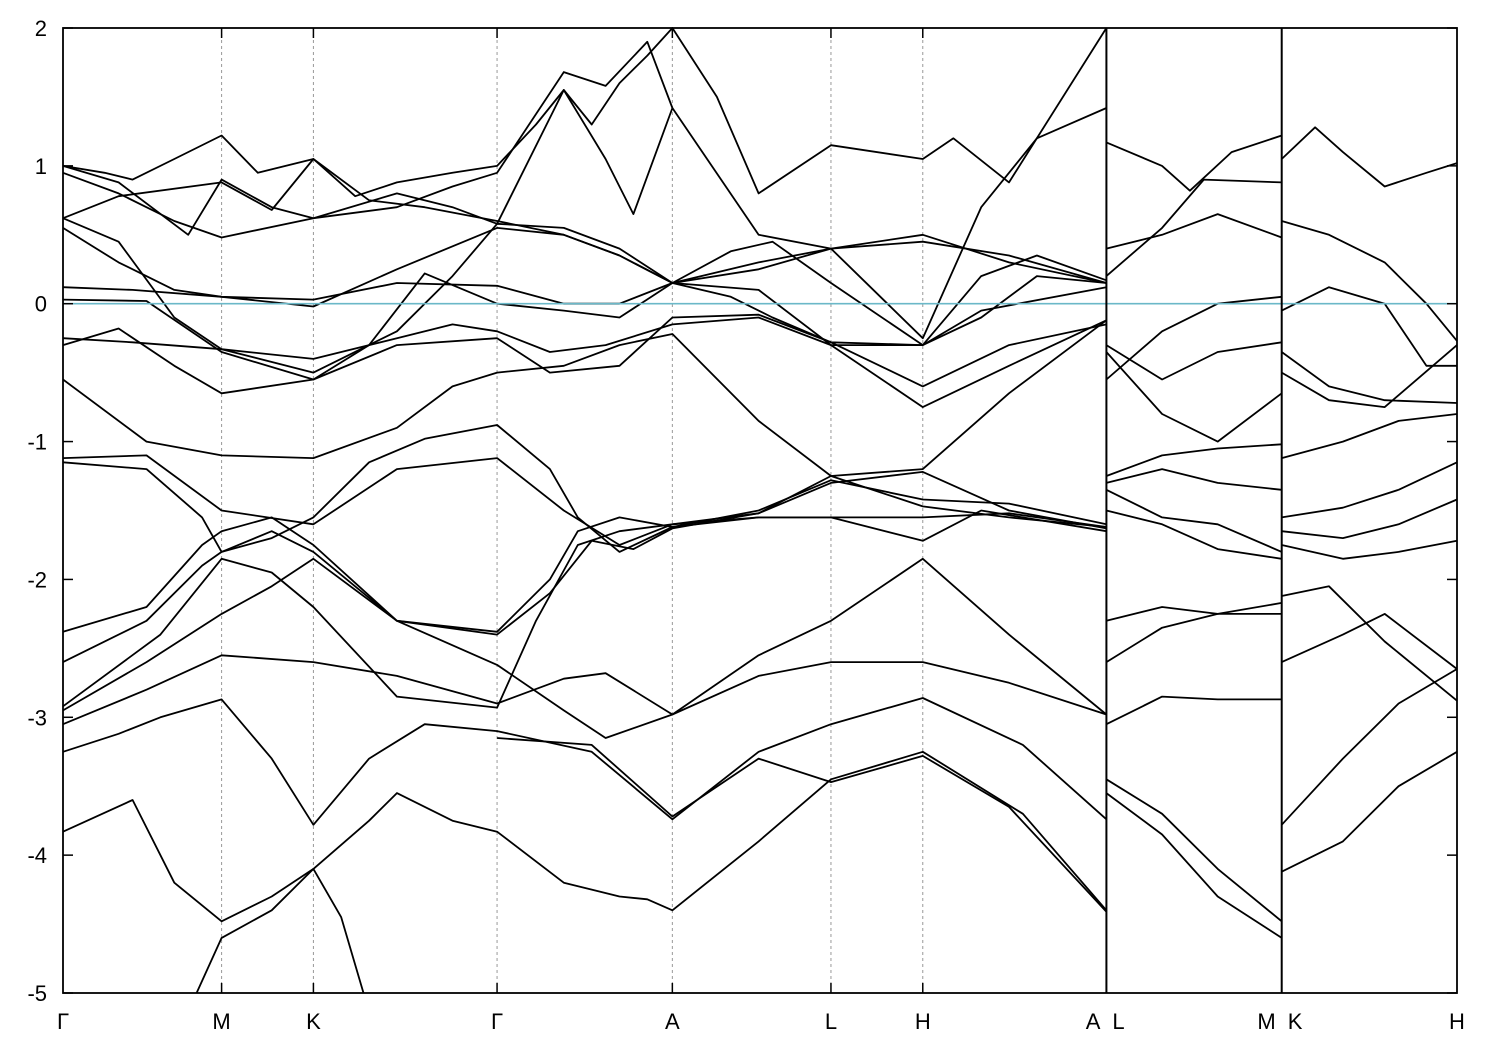  I want to click on y-tick-label: 2, so click(41, 28).